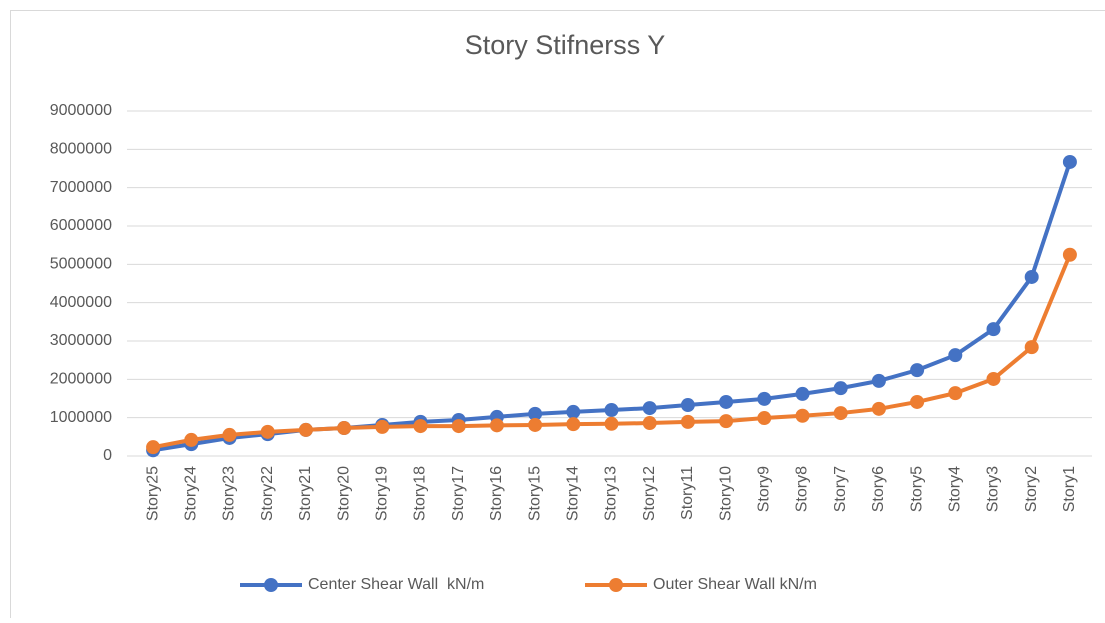 This screenshot has width=1105, height=623. What do you see at coordinates (840, 489) in the screenshot?
I see `x-tick-label: Story7` at bounding box center [840, 489].